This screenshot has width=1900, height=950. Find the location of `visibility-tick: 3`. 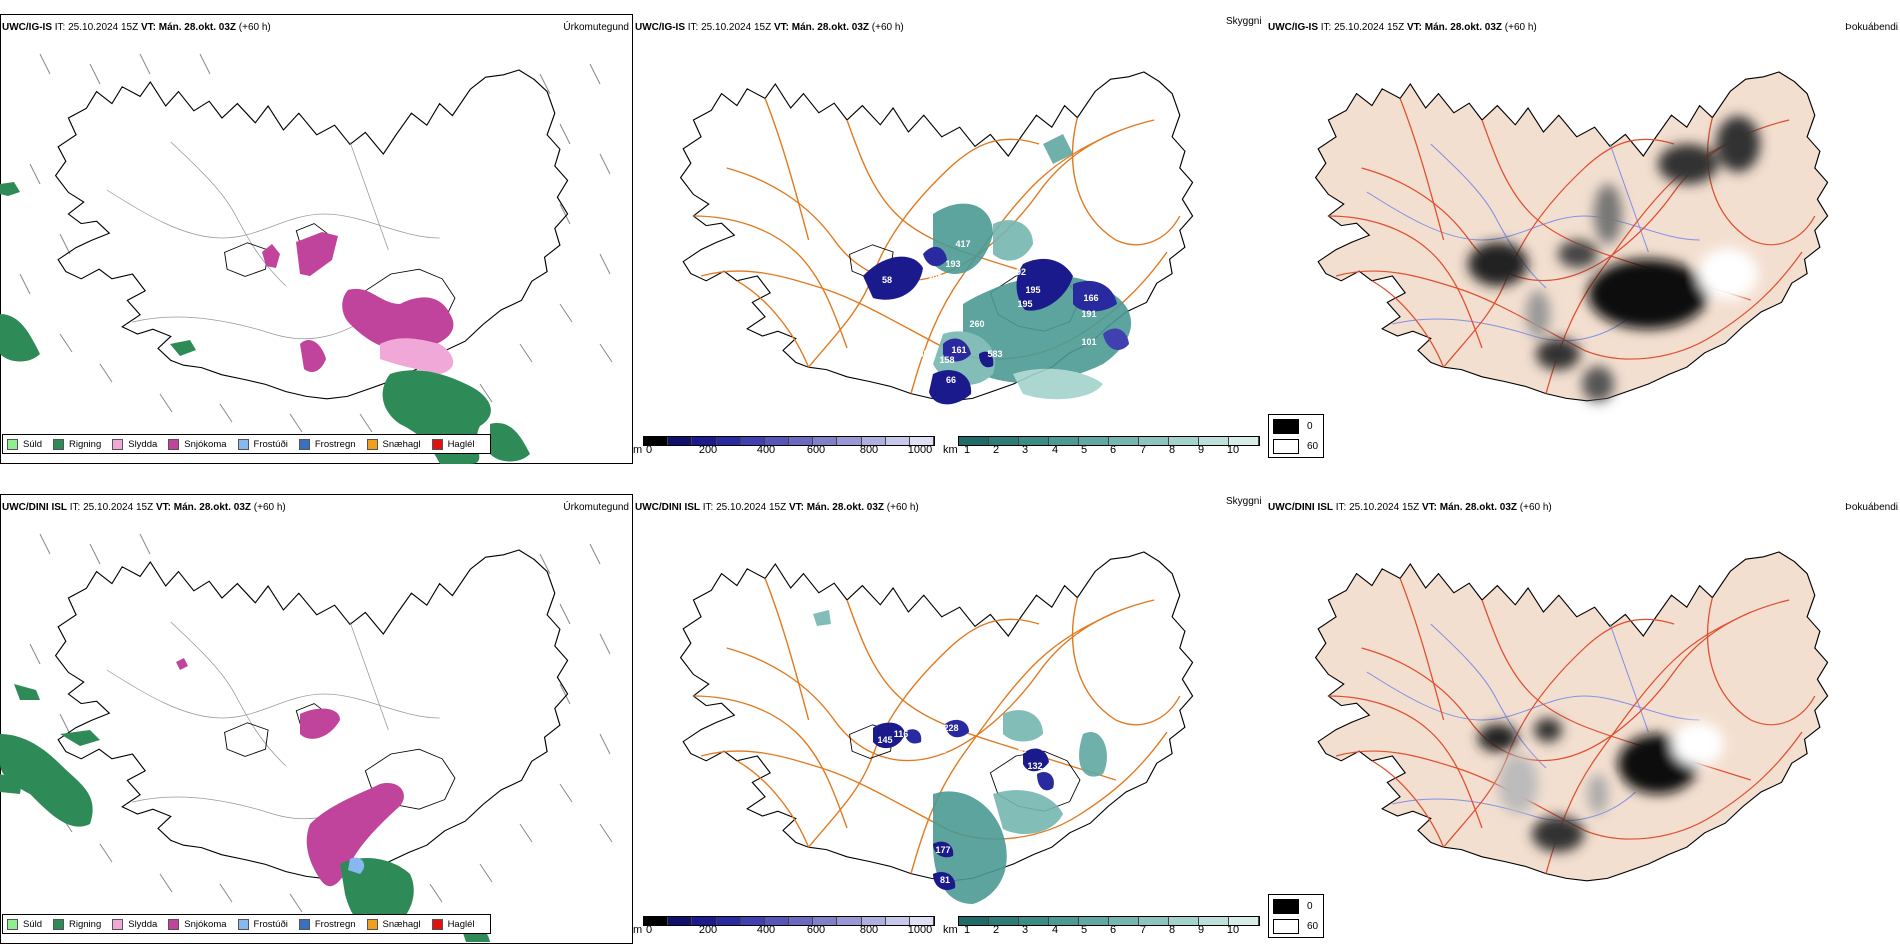

visibility-tick: 3 is located at coordinates (1025, 450).